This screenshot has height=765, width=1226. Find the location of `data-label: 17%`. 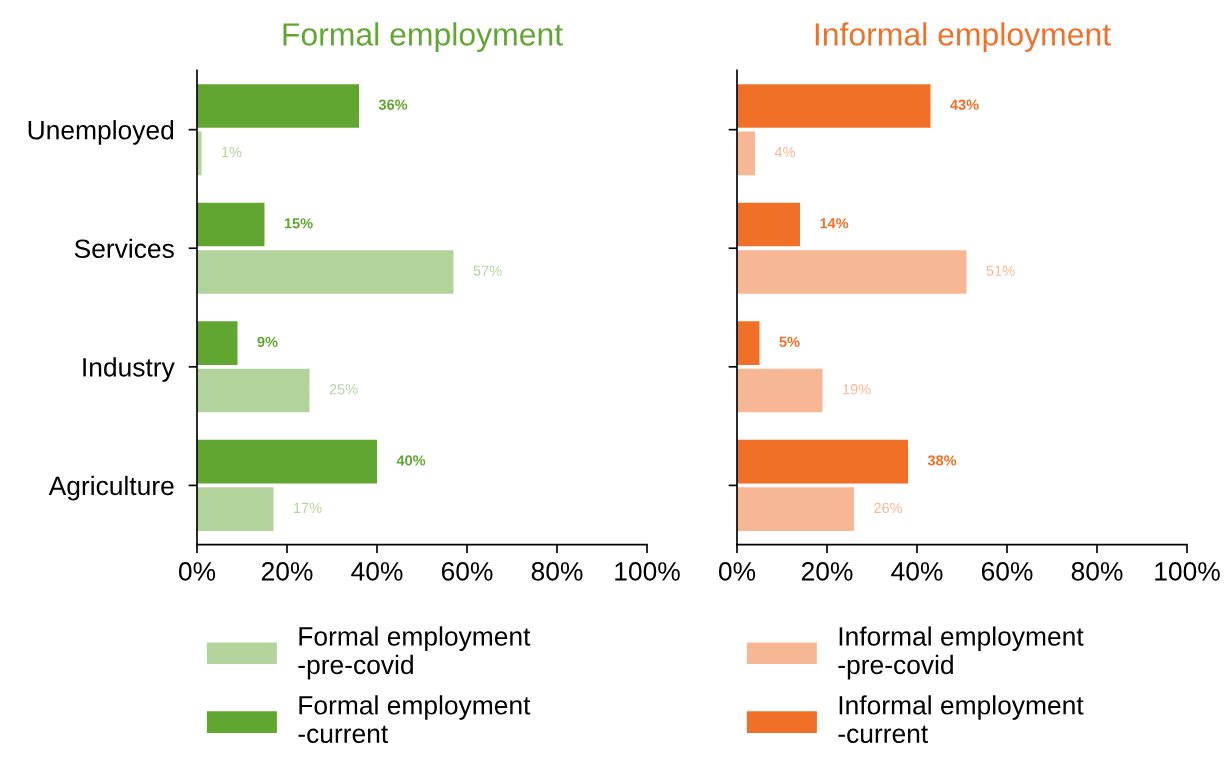

data-label: 17% is located at coordinates (308, 507).